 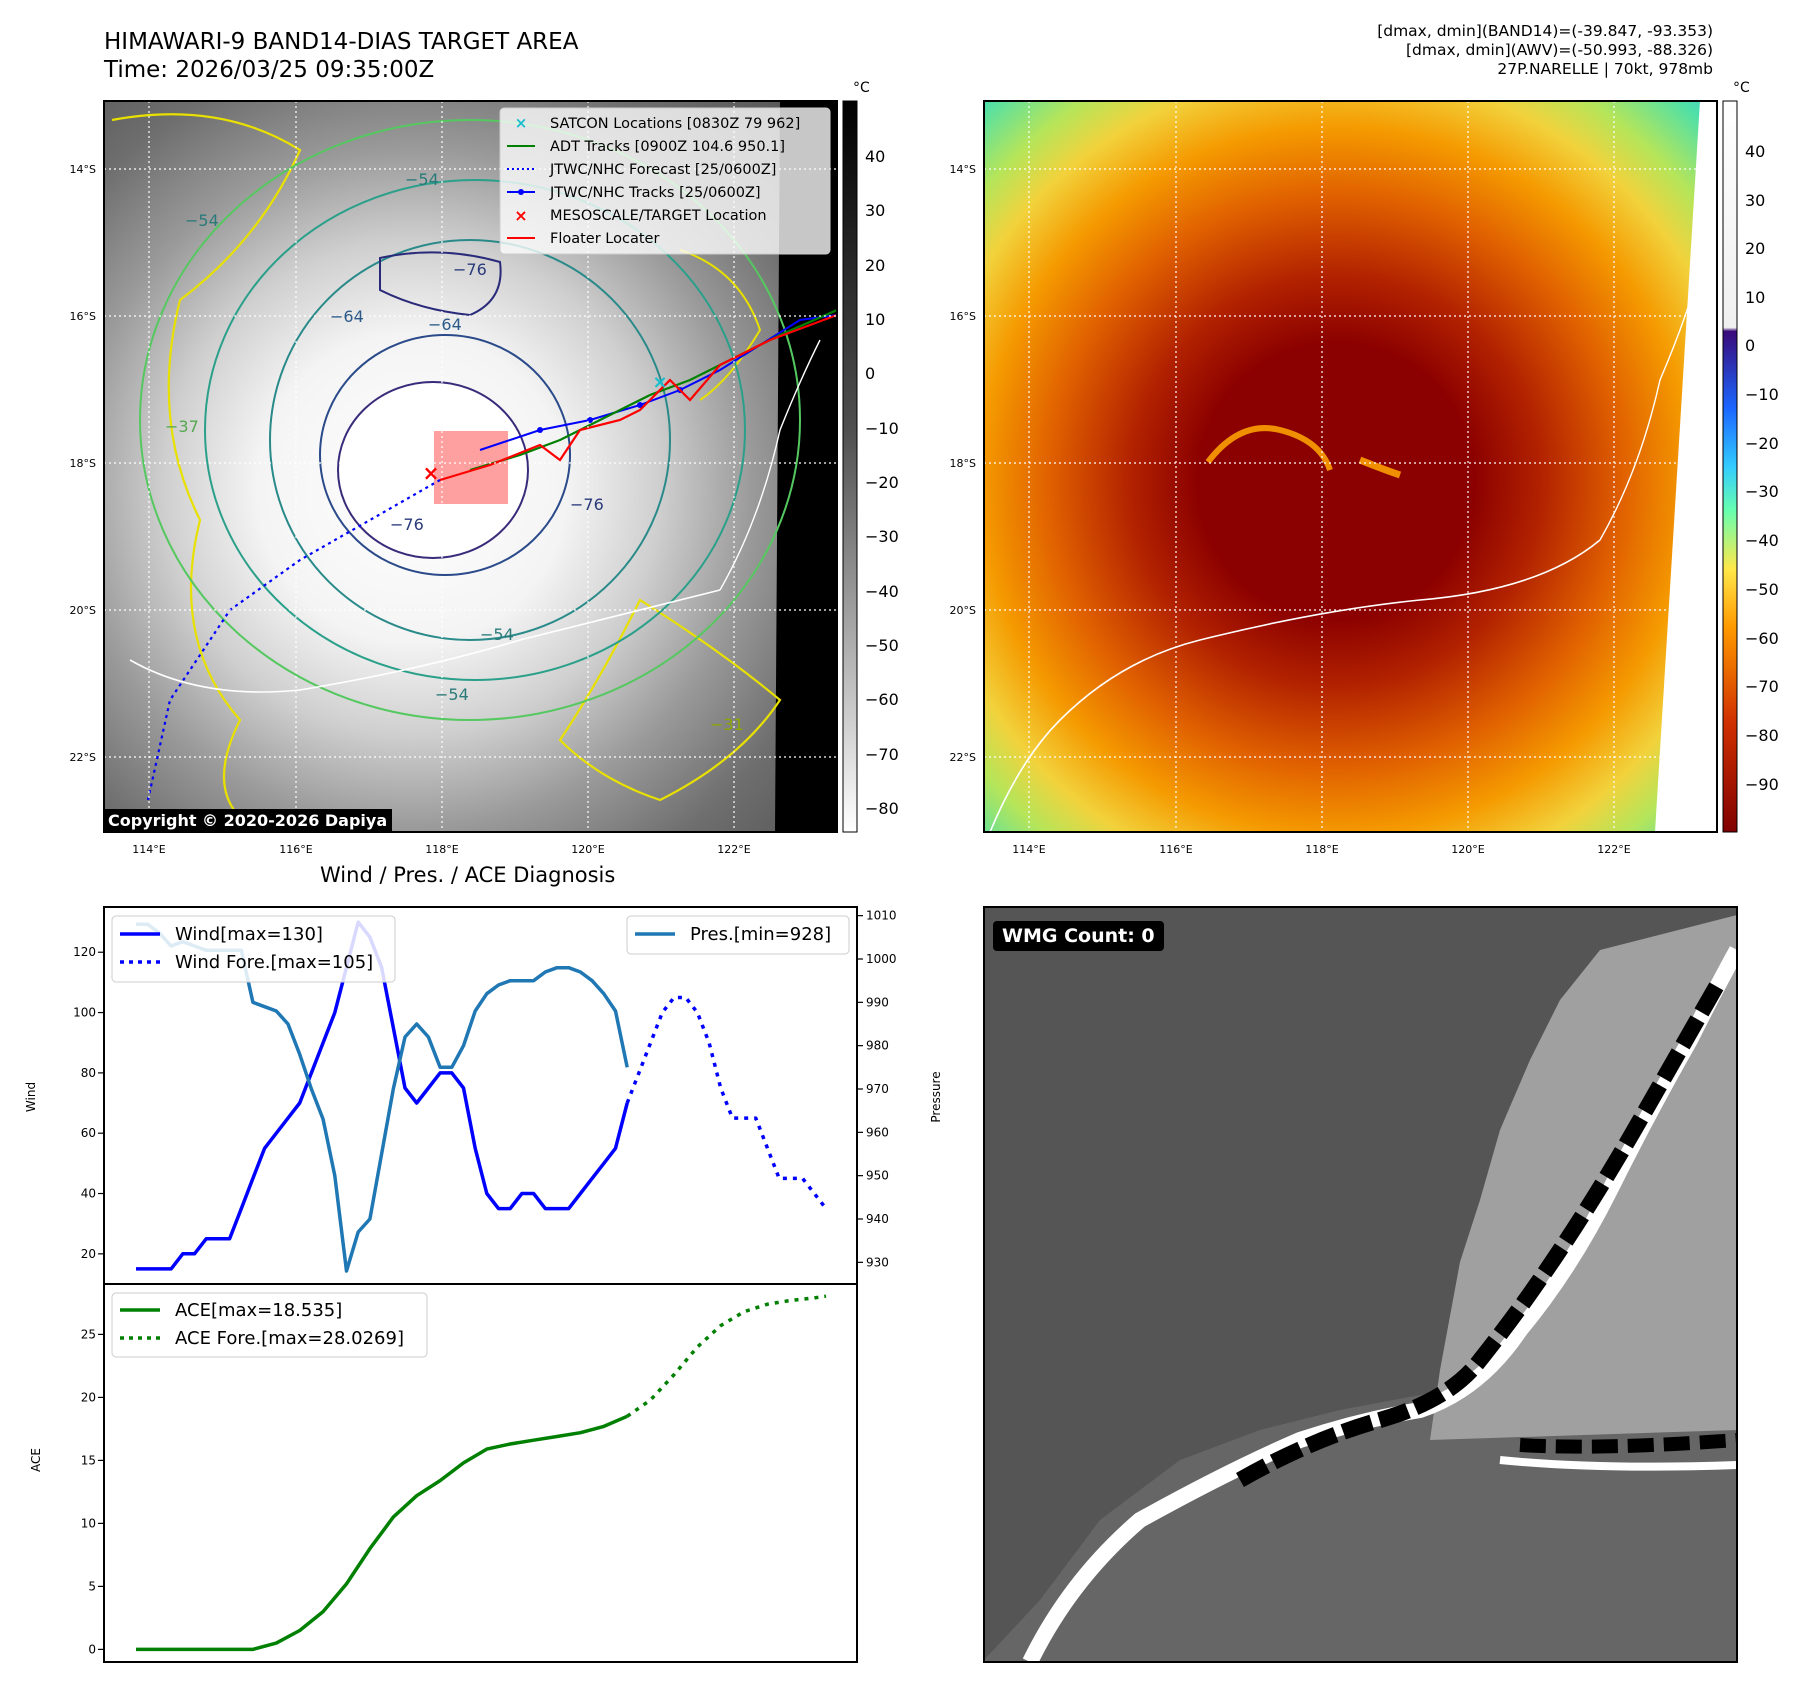 What do you see at coordinates (258, 1310) in the screenshot?
I see `ace-legend-label: ACE[max=18.535]` at bounding box center [258, 1310].